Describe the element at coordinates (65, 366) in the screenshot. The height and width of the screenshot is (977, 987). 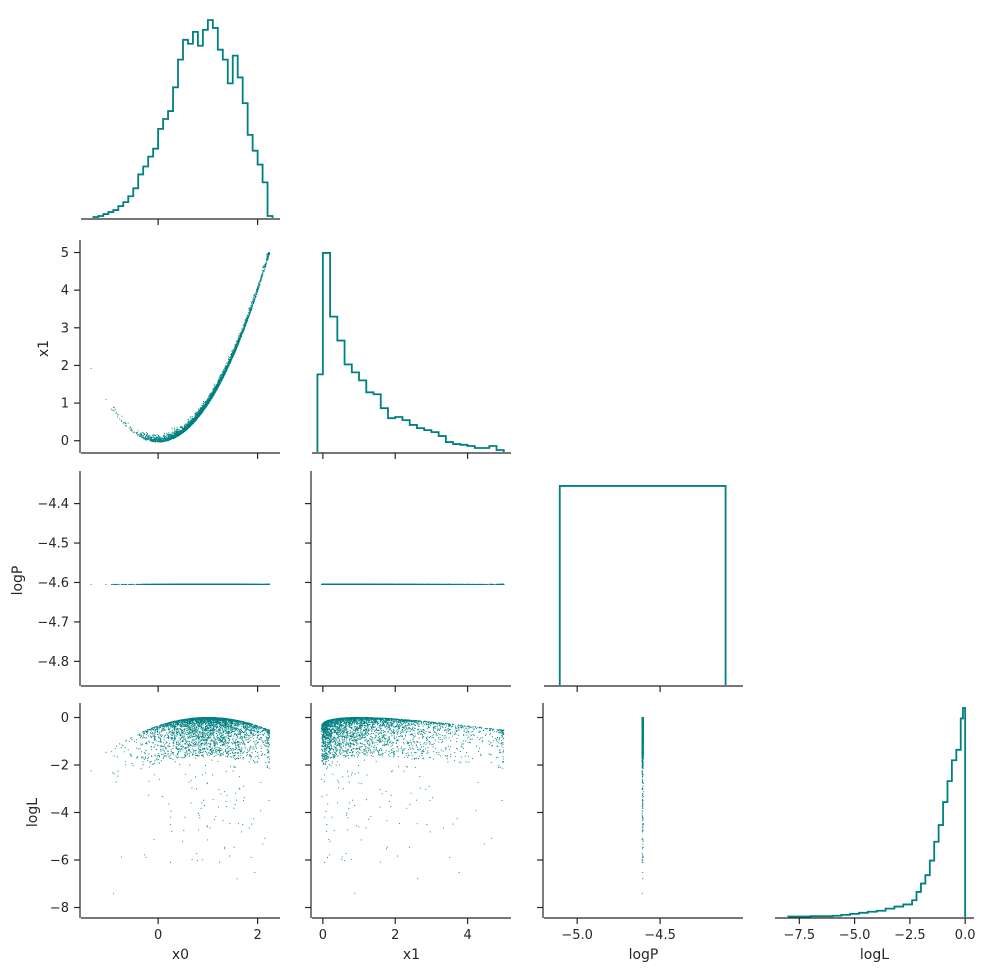
I see `y-tick-label: 2` at that location.